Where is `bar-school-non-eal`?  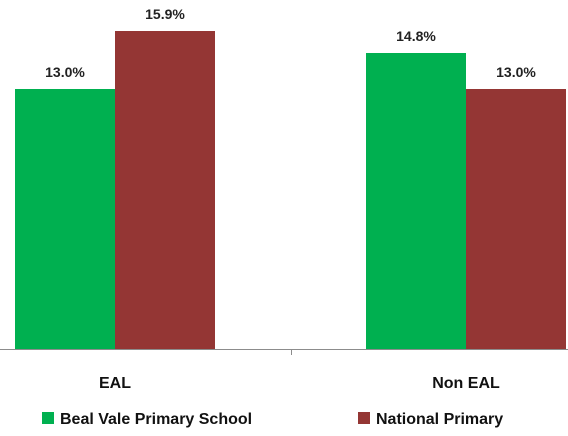 bar-school-non-eal is located at coordinates (416, 201).